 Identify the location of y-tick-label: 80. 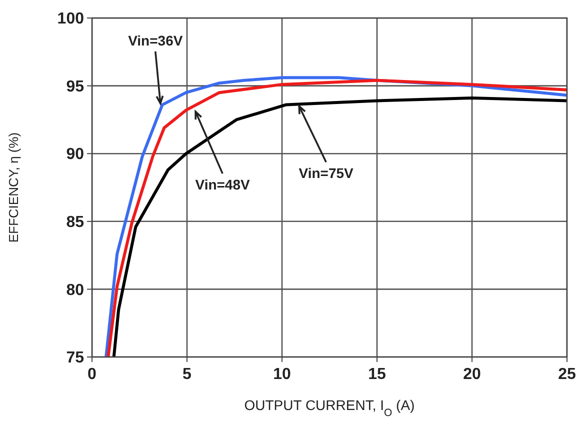
(75, 290).